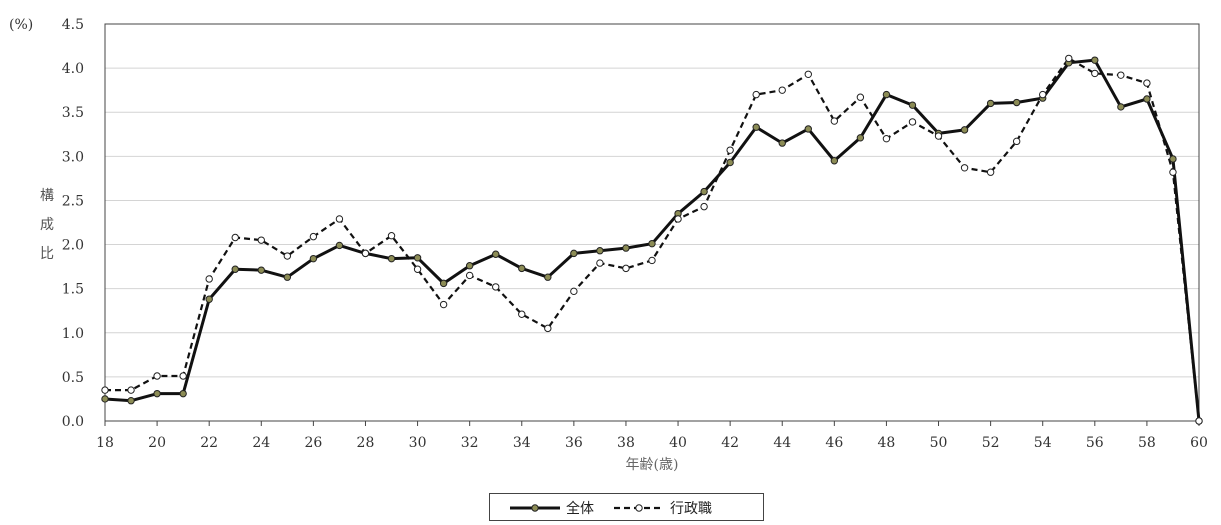 This screenshot has width=1221, height=525. Describe the element at coordinates (73, 246) in the screenshot. I see `y-tick-label: 2.0` at that location.